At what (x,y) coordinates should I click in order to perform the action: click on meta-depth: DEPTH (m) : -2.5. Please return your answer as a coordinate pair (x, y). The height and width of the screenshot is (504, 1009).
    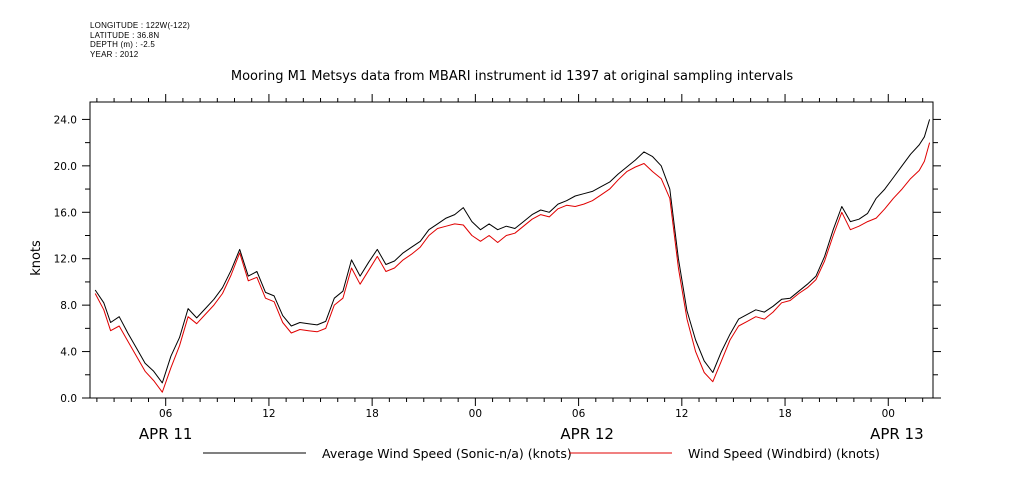
    Looking at the image, I should click on (122, 45).